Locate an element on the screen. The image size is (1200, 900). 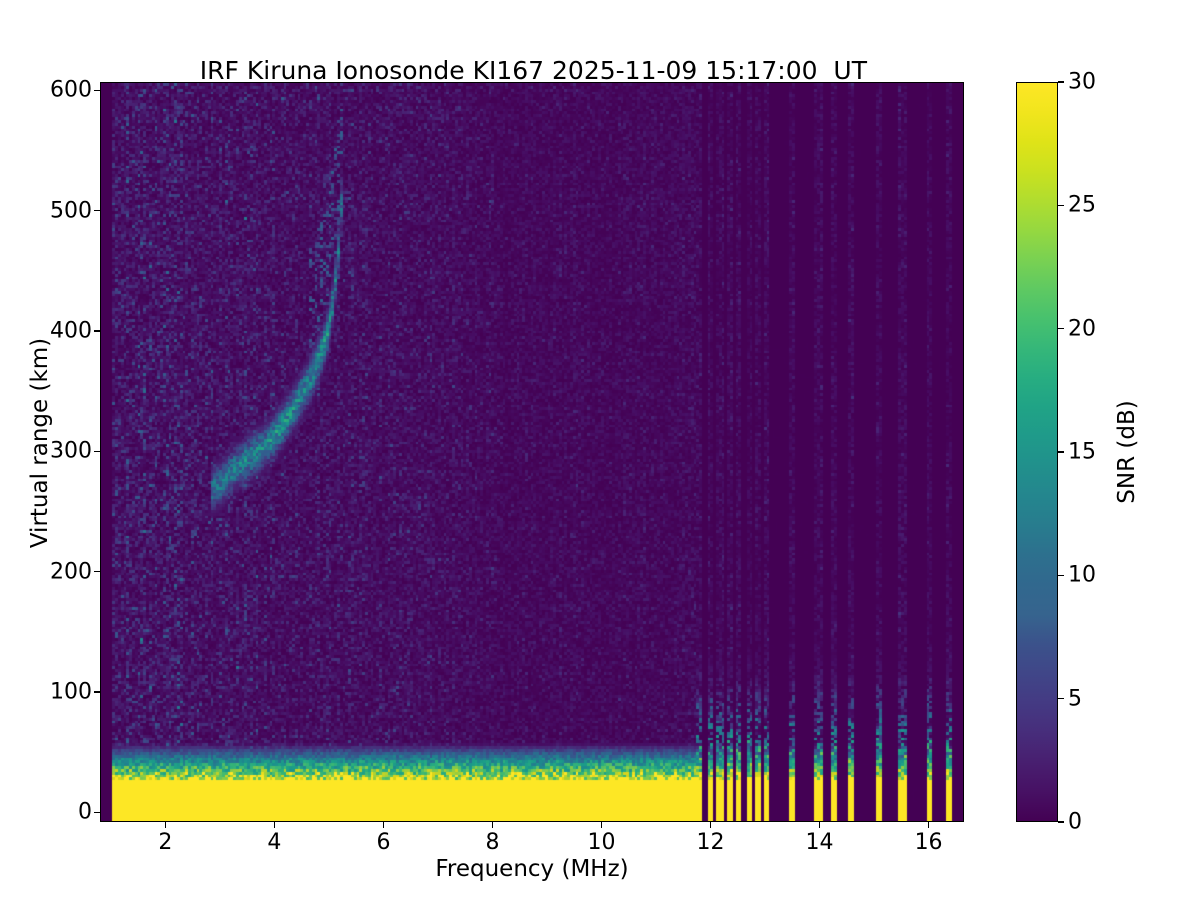
colorbar-tick-label: 20 is located at coordinates (1082, 329).